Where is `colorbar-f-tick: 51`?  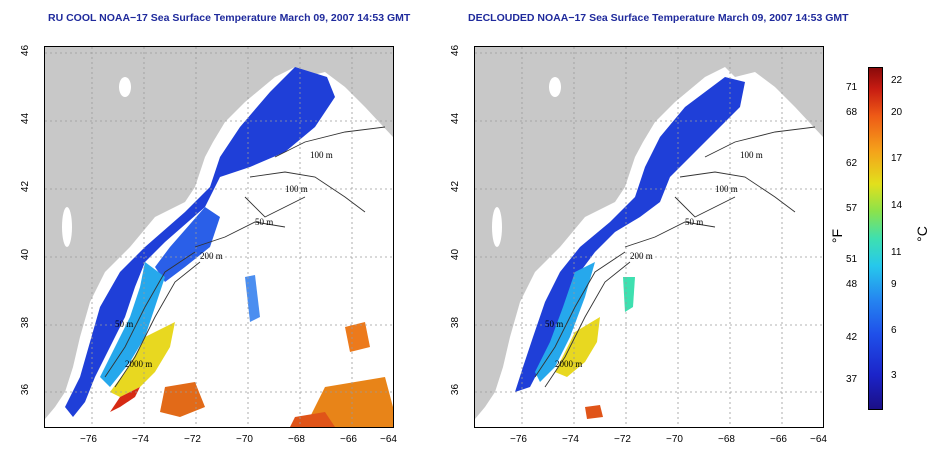
colorbar-f-tick: 51 is located at coordinates (852, 259).